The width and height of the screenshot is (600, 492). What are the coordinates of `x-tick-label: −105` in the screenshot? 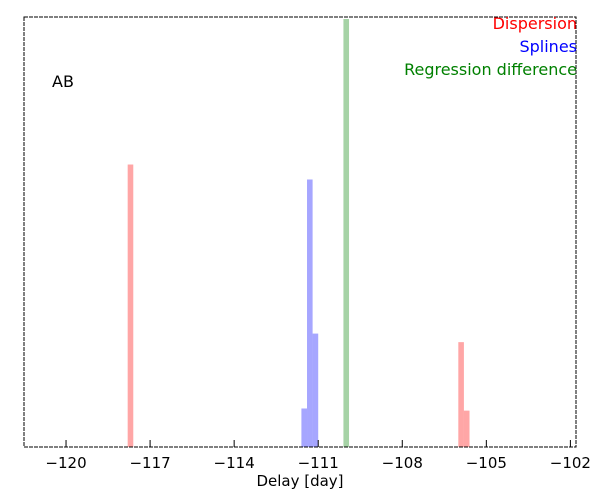 It's located at (486, 463).